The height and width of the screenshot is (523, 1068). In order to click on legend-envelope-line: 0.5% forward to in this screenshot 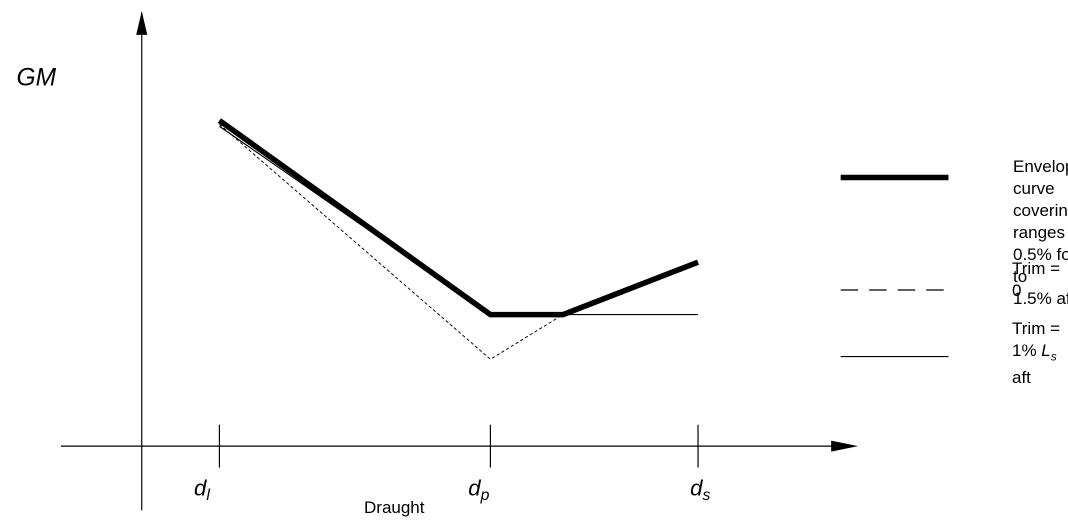, I will do `click(1040, 265)`.